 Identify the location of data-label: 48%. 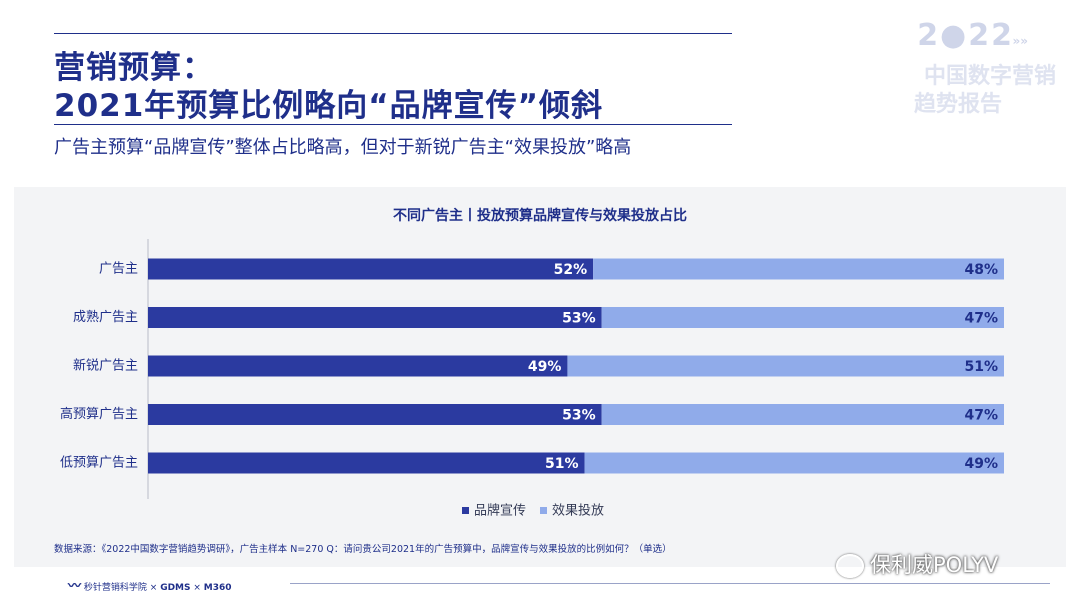
(981, 270).